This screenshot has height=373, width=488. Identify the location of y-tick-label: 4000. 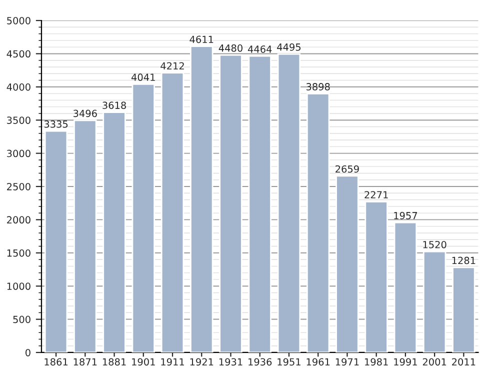
(18, 87).